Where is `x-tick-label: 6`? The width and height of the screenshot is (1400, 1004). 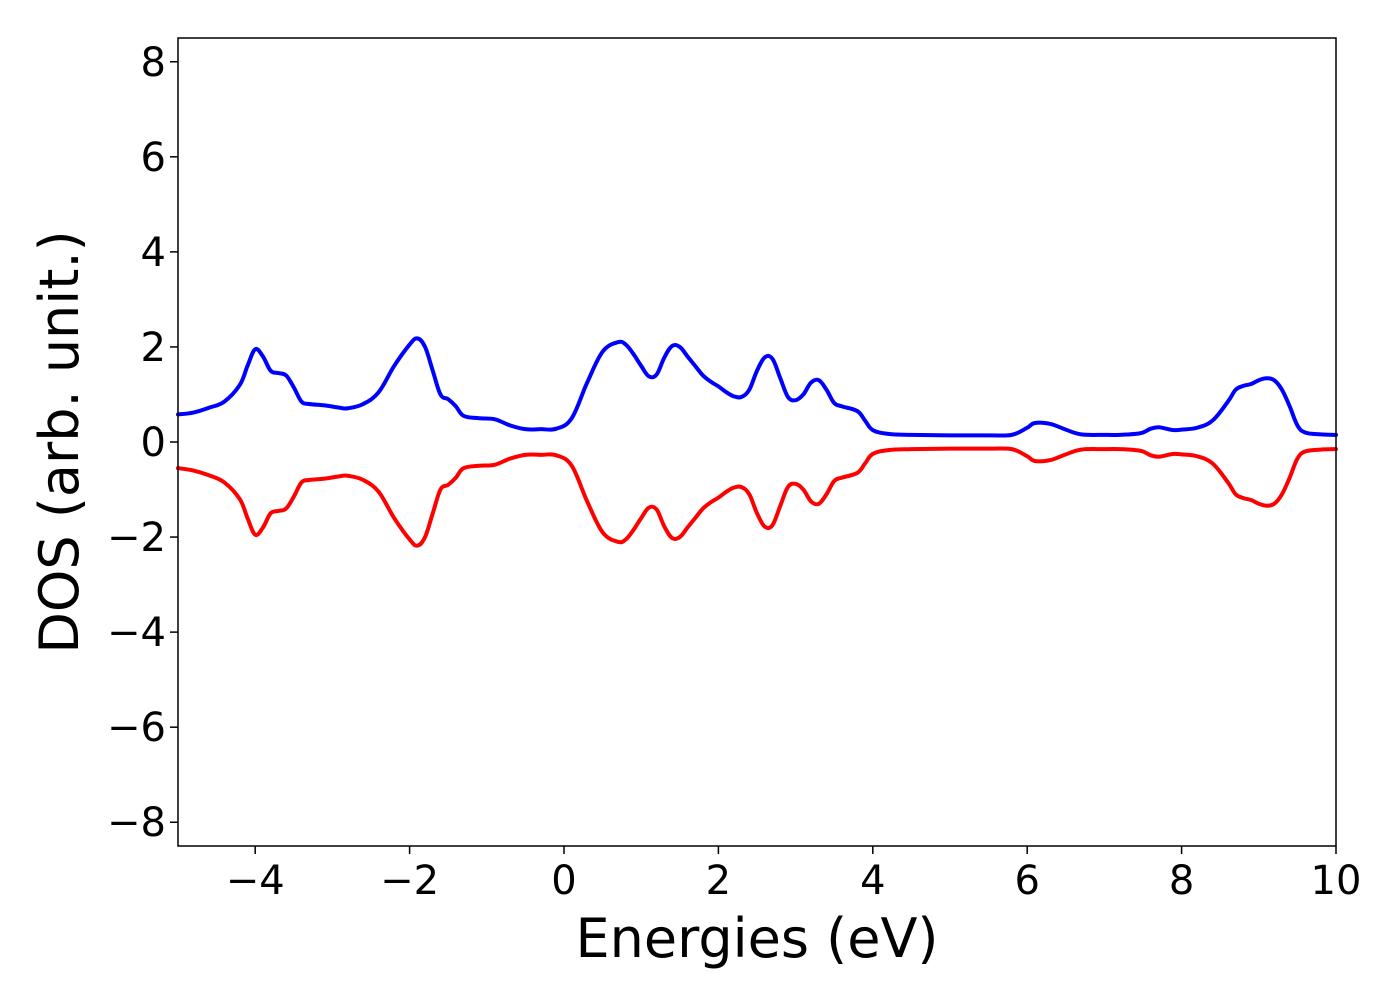
x-tick-label: 6 is located at coordinates (1026, 881).